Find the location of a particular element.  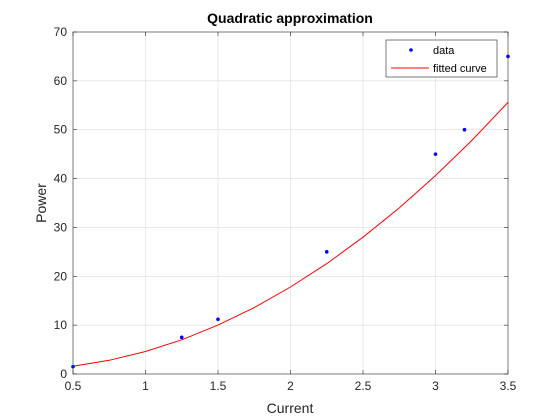

y-tick-label: 50 is located at coordinates (61, 130).